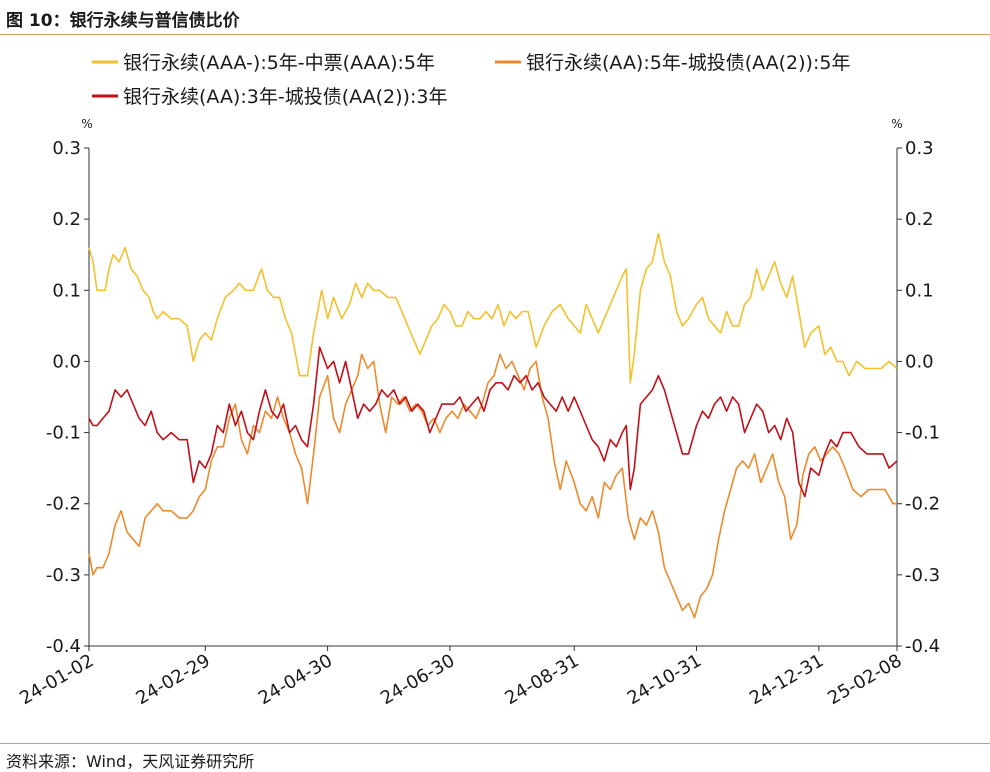  What do you see at coordinates (130, 761) in the screenshot?
I see `source-note: 资料来源：Wind，天风证券研究所` at bounding box center [130, 761].